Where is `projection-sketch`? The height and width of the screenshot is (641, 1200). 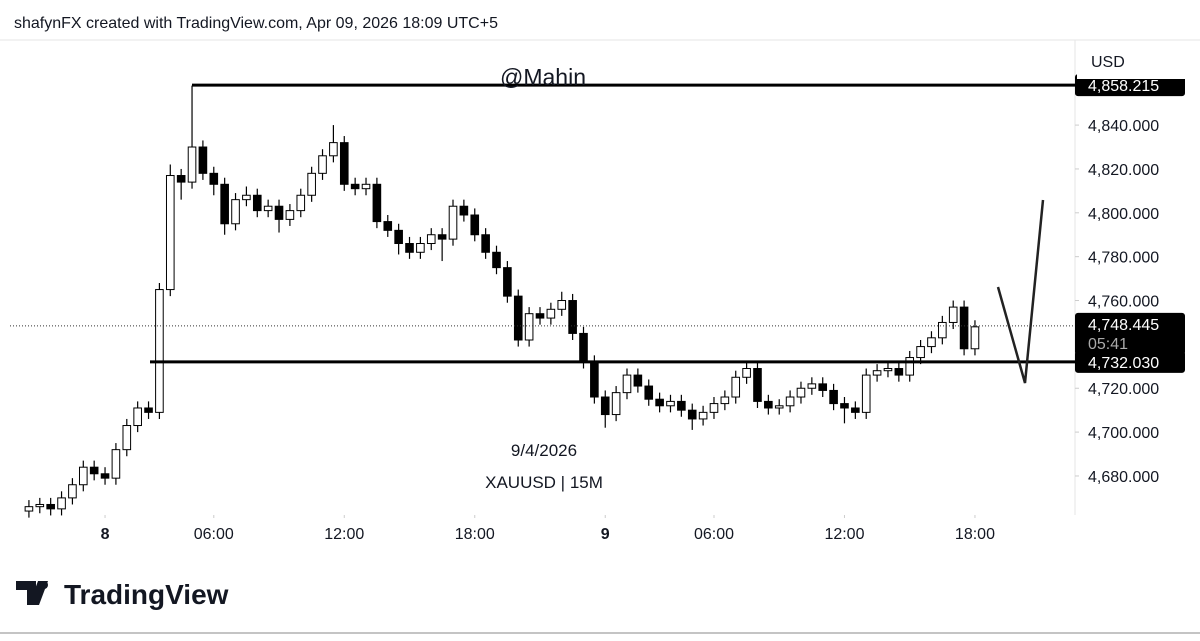
projection-sketch is located at coordinates (1020, 291).